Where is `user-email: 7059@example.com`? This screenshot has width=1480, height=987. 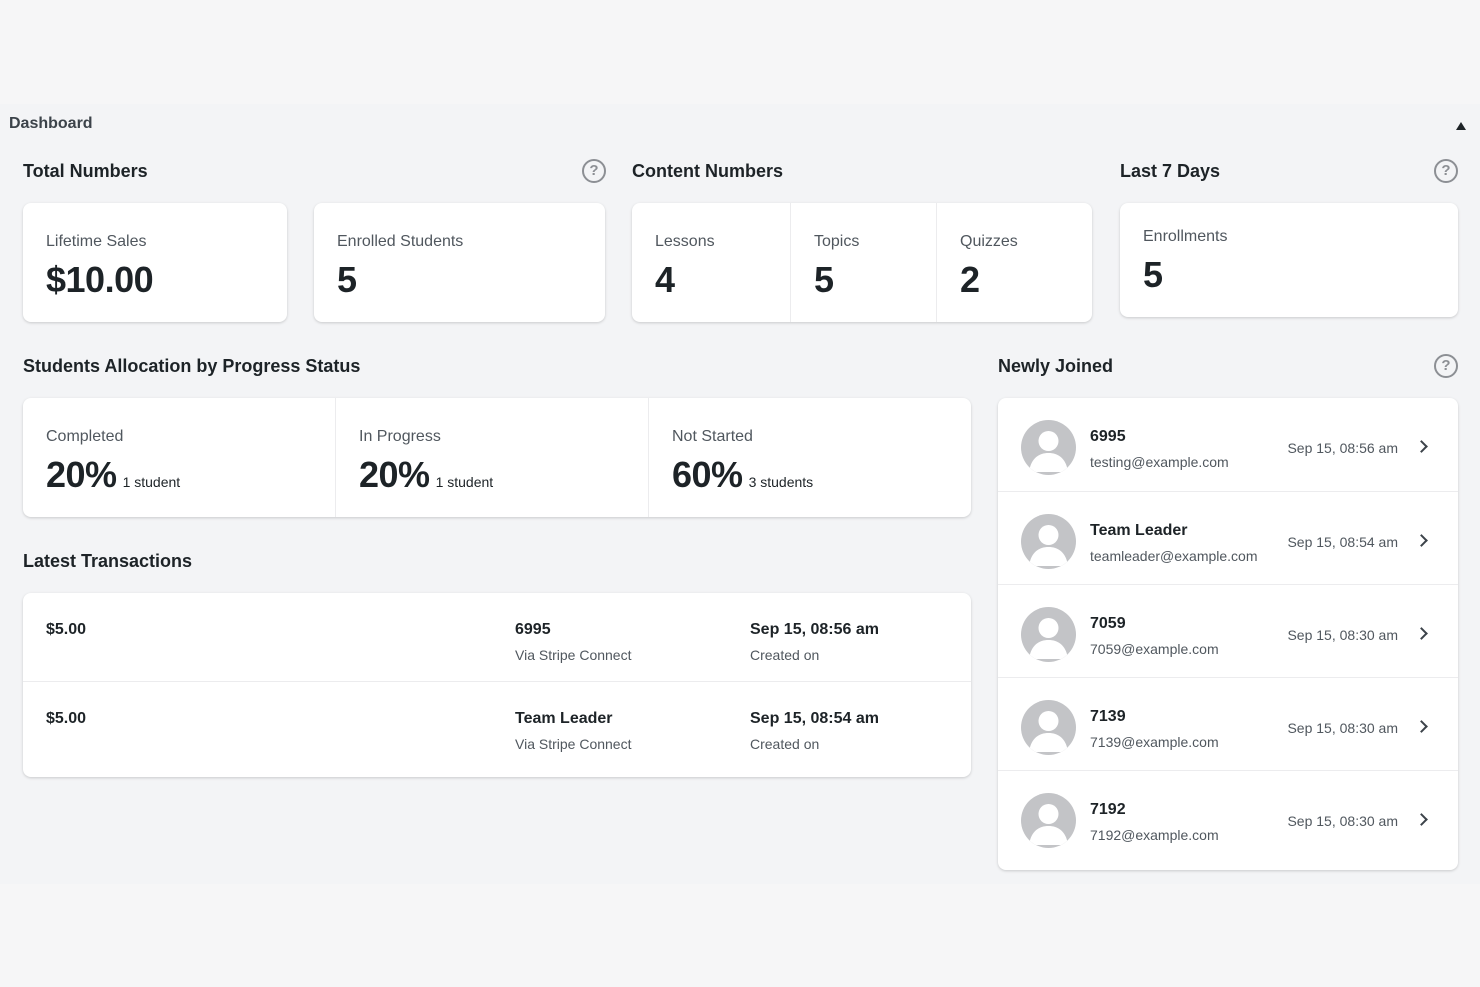
user-email: 7059@example.com is located at coordinates (1154, 649).